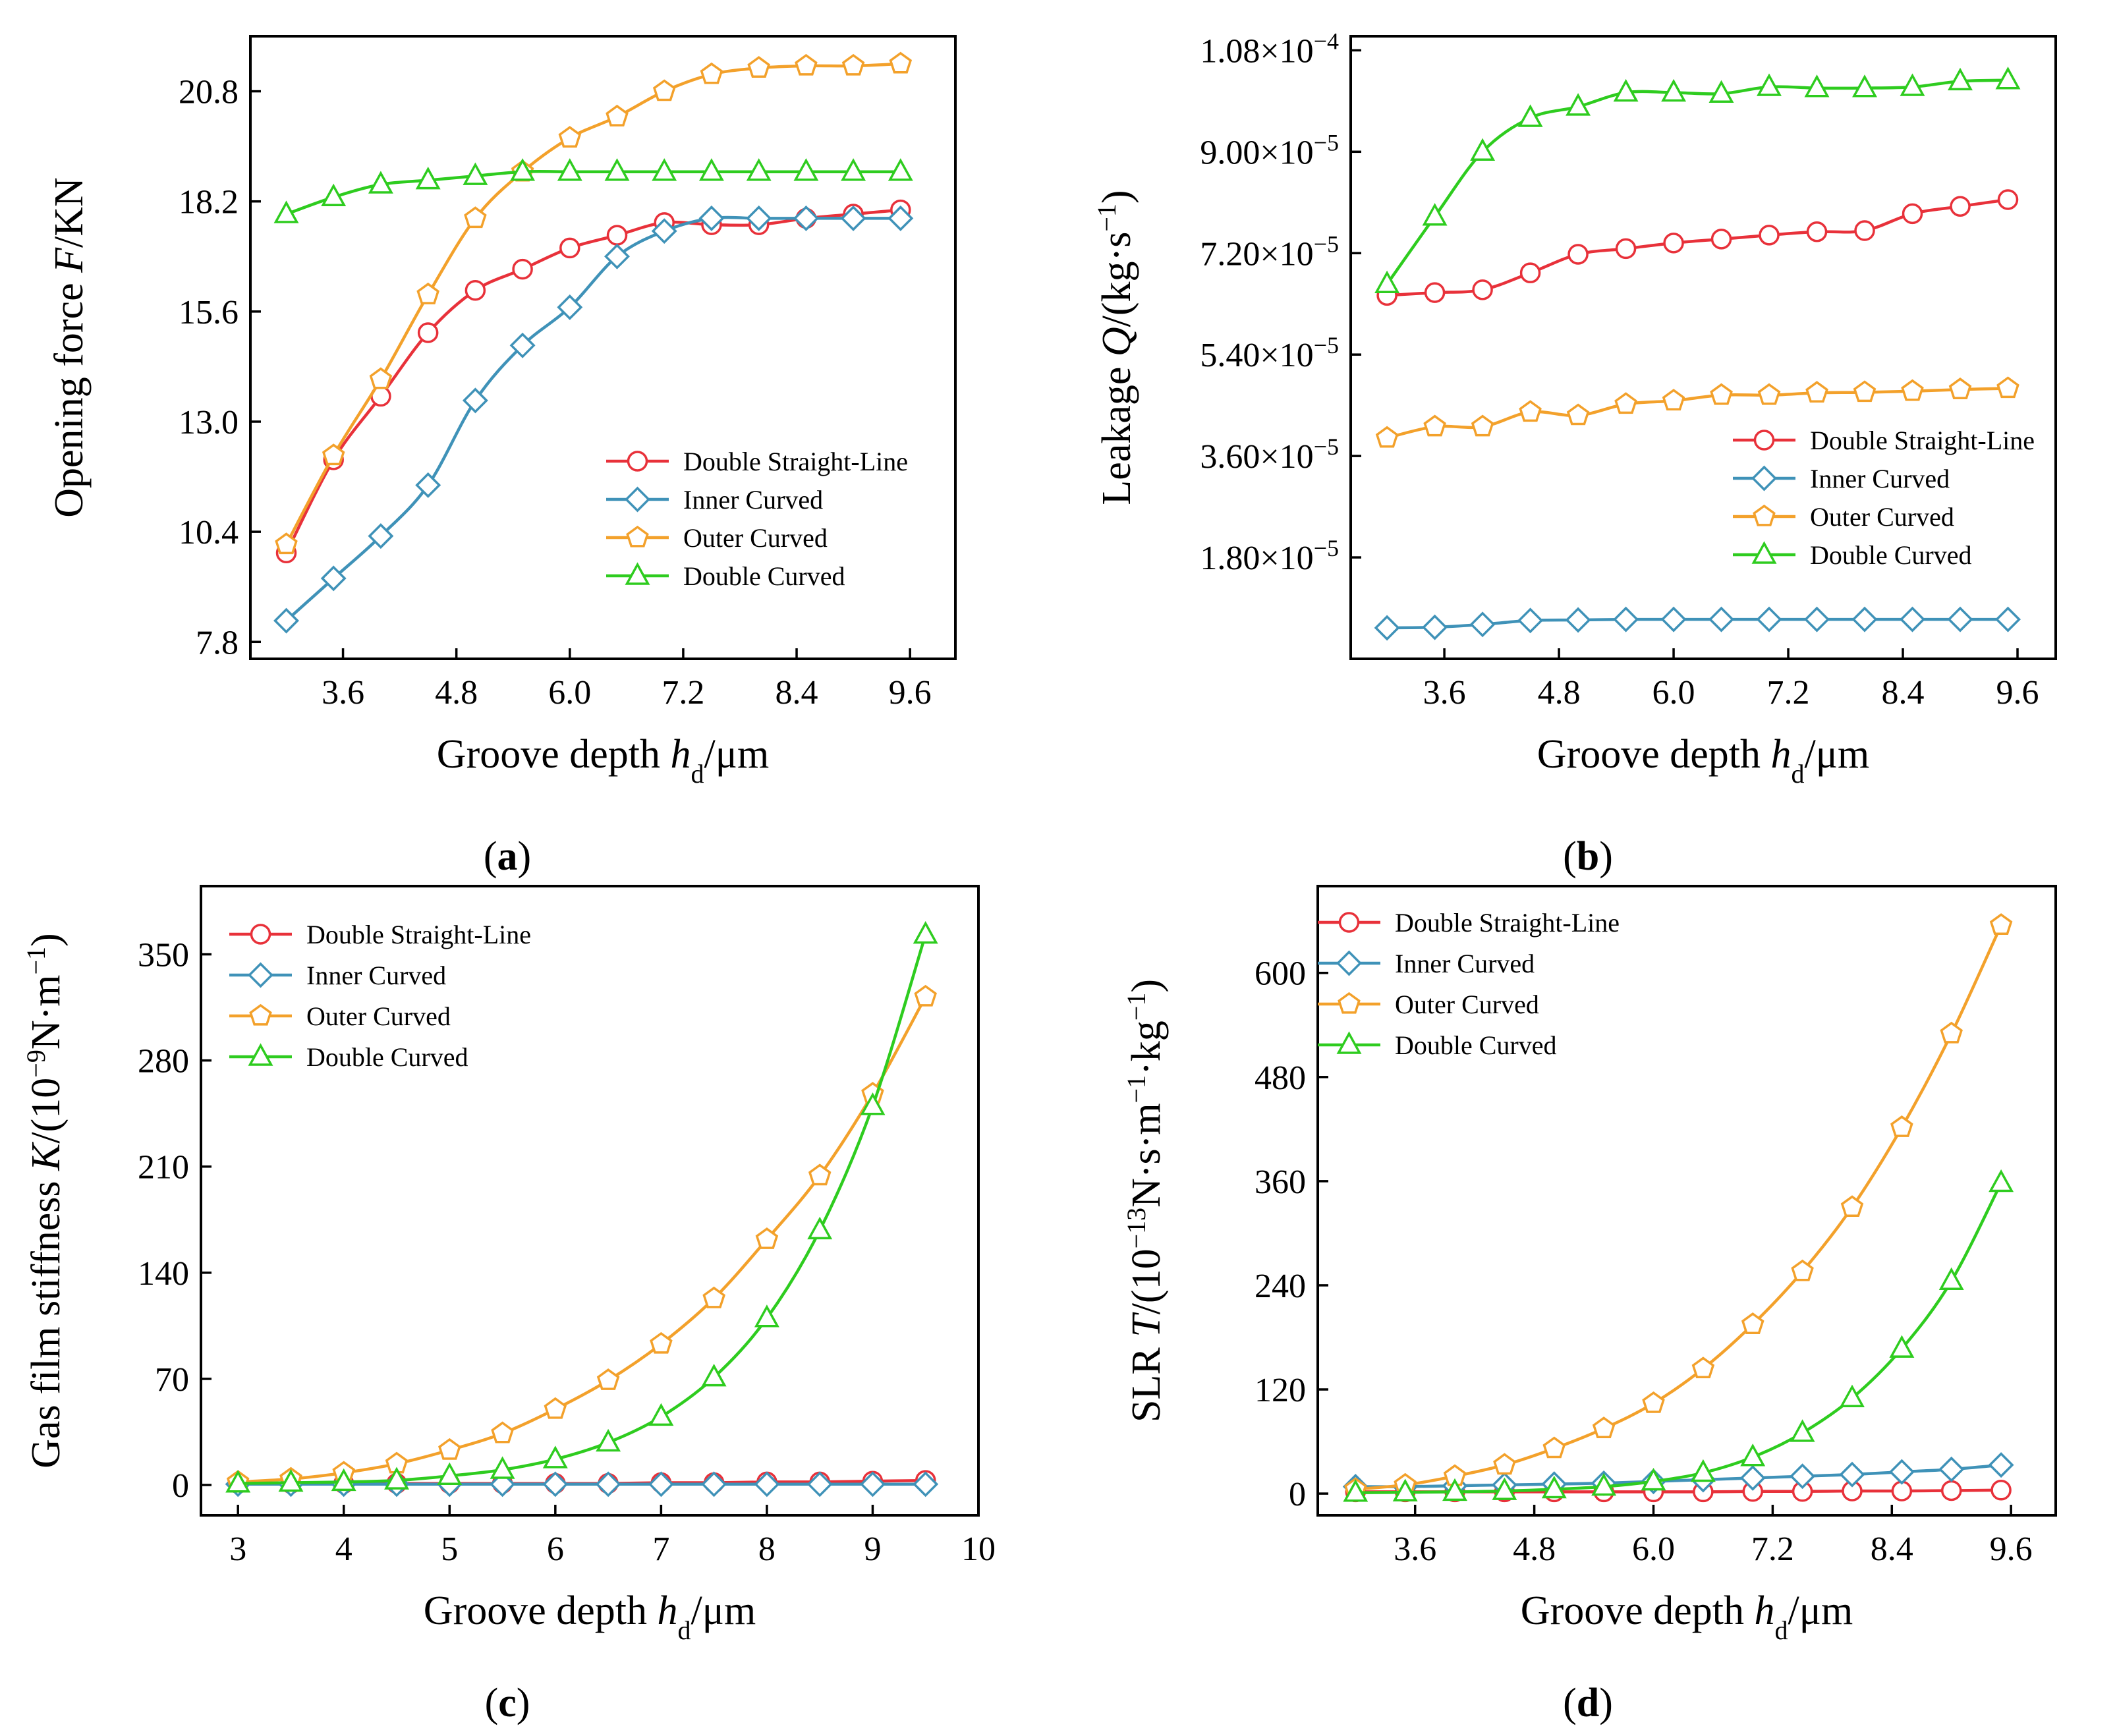 Image resolution: width=2117 pixels, height=1736 pixels. I want to click on y-tick-label: 15.6, so click(209, 312).